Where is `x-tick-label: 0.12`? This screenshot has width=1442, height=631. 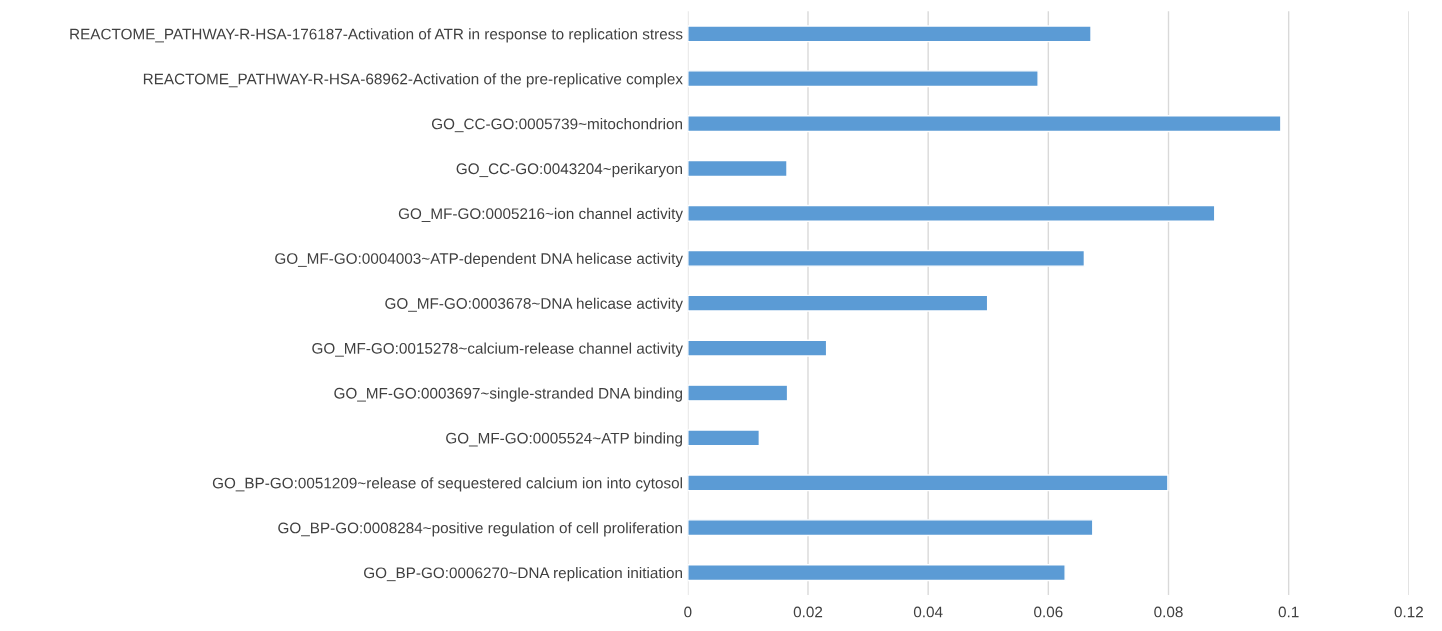
x-tick-label: 0.12 is located at coordinates (1408, 612).